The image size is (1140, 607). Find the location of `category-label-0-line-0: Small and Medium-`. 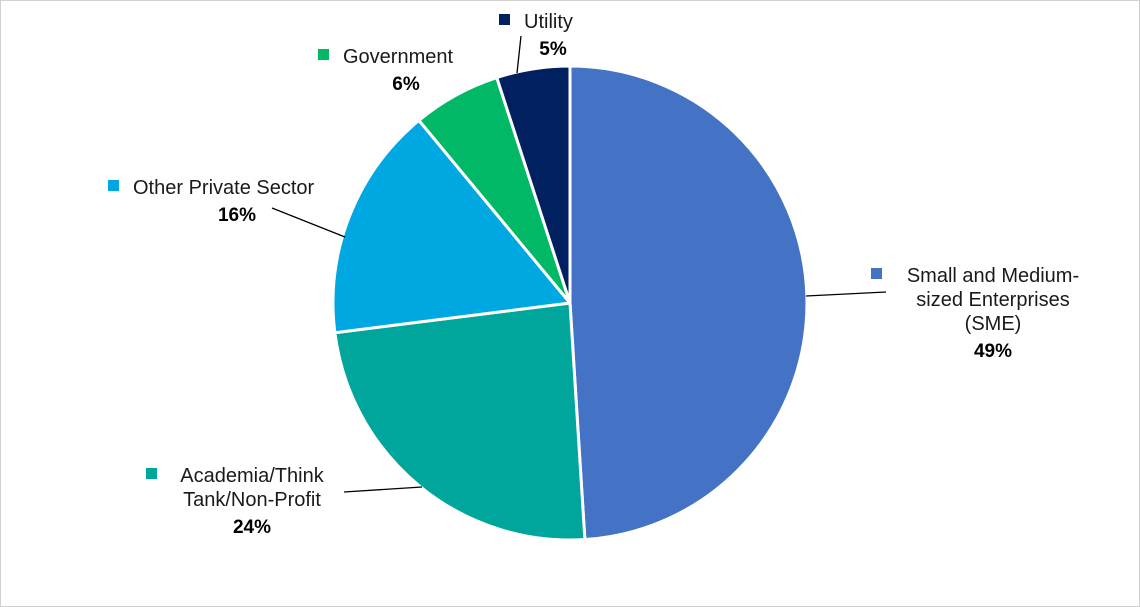

category-label-0-line-0: Small and Medium- is located at coordinates (993, 276).